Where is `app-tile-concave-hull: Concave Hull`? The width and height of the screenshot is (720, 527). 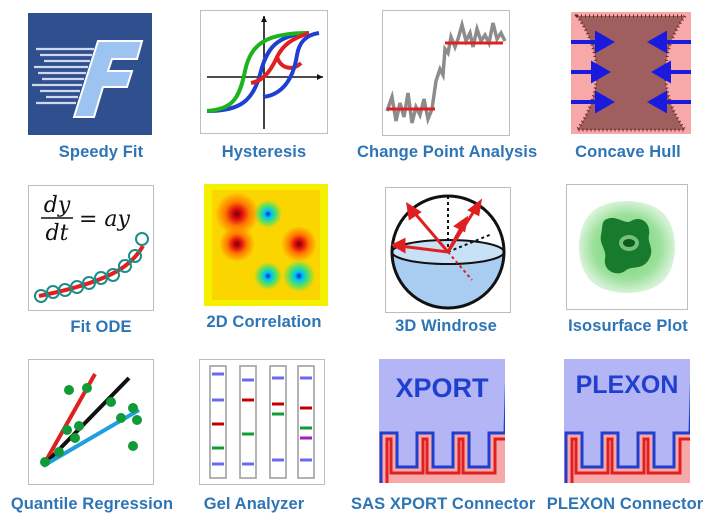 app-tile-concave-hull: Concave Hull is located at coordinates (628, 87).